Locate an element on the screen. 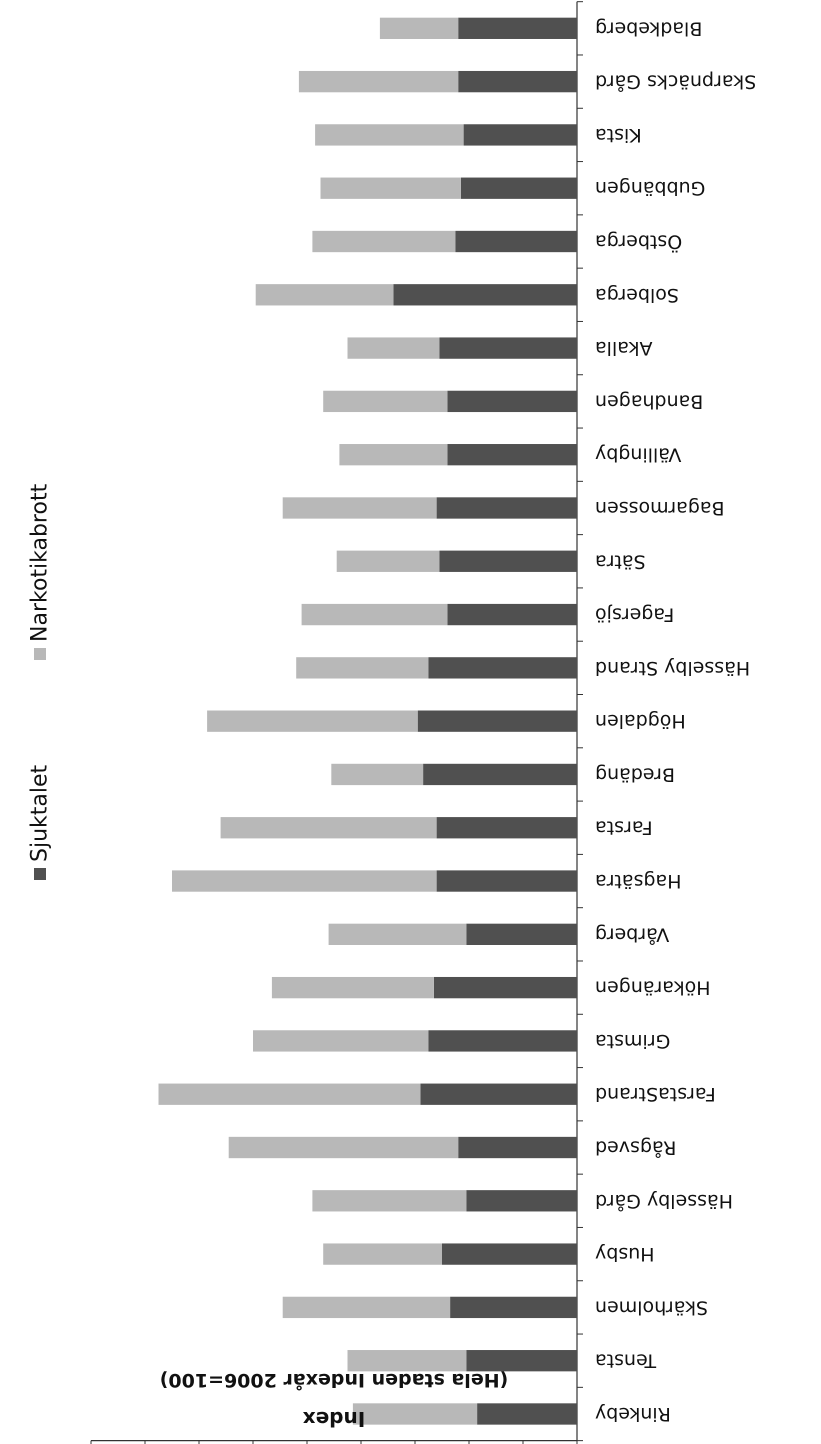 This screenshot has width=821, height=1444. category-label: Fagersjö is located at coordinates (634, 615).